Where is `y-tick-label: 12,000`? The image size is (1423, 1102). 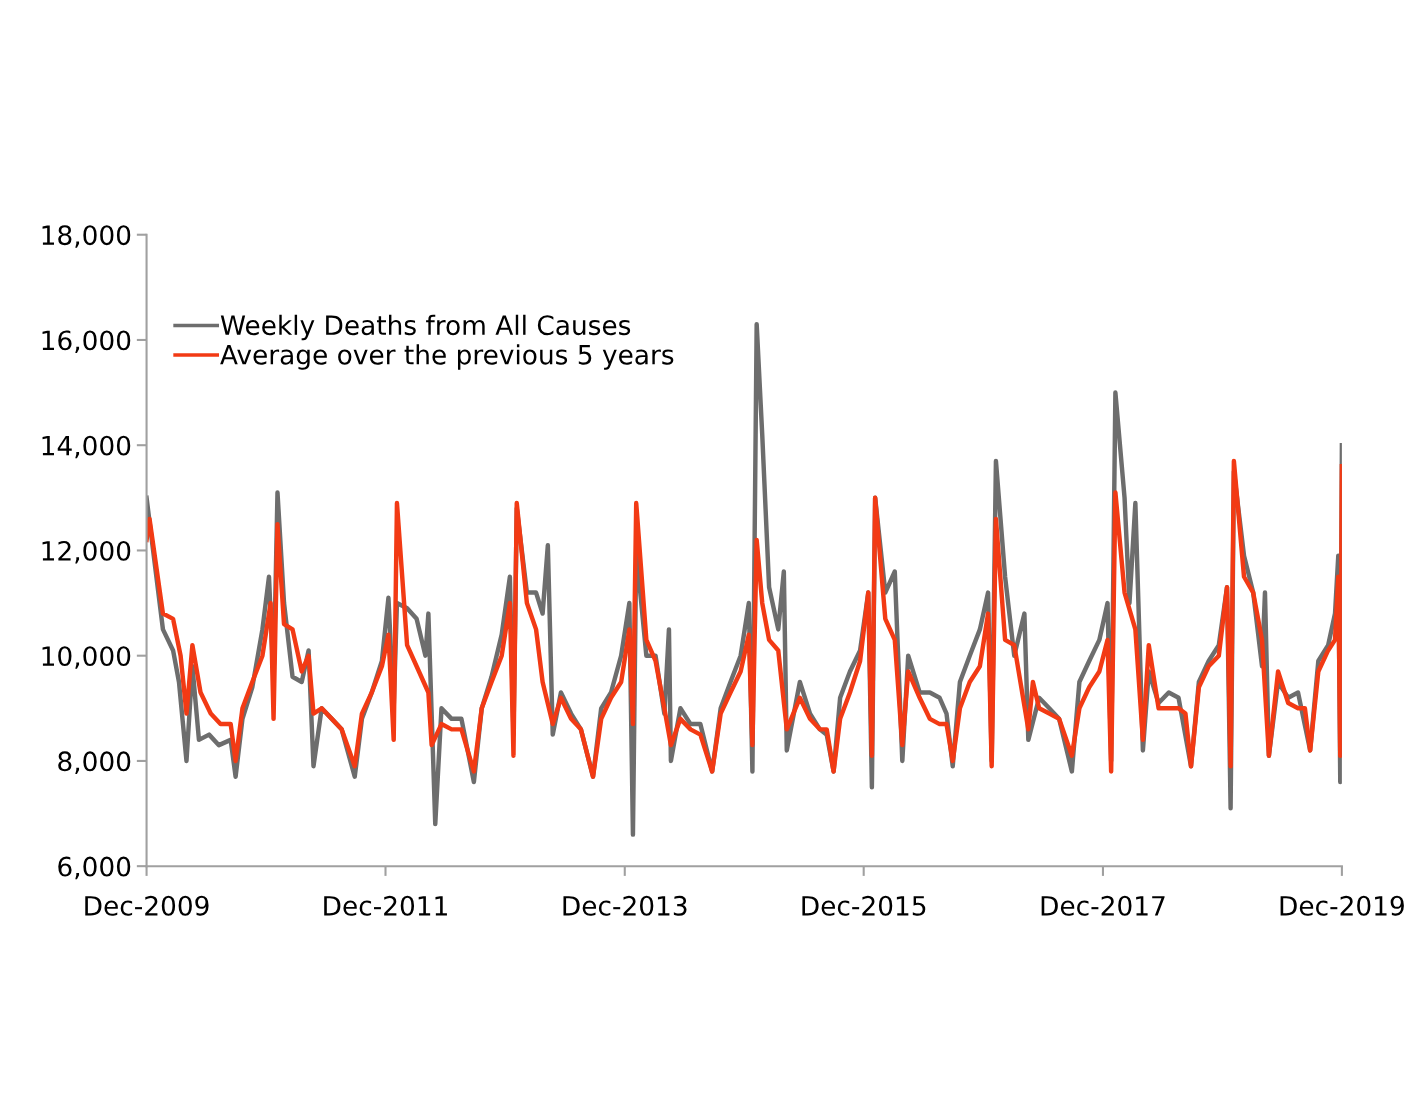 y-tick-label: 12,000 is located at coordinates (86, 552).